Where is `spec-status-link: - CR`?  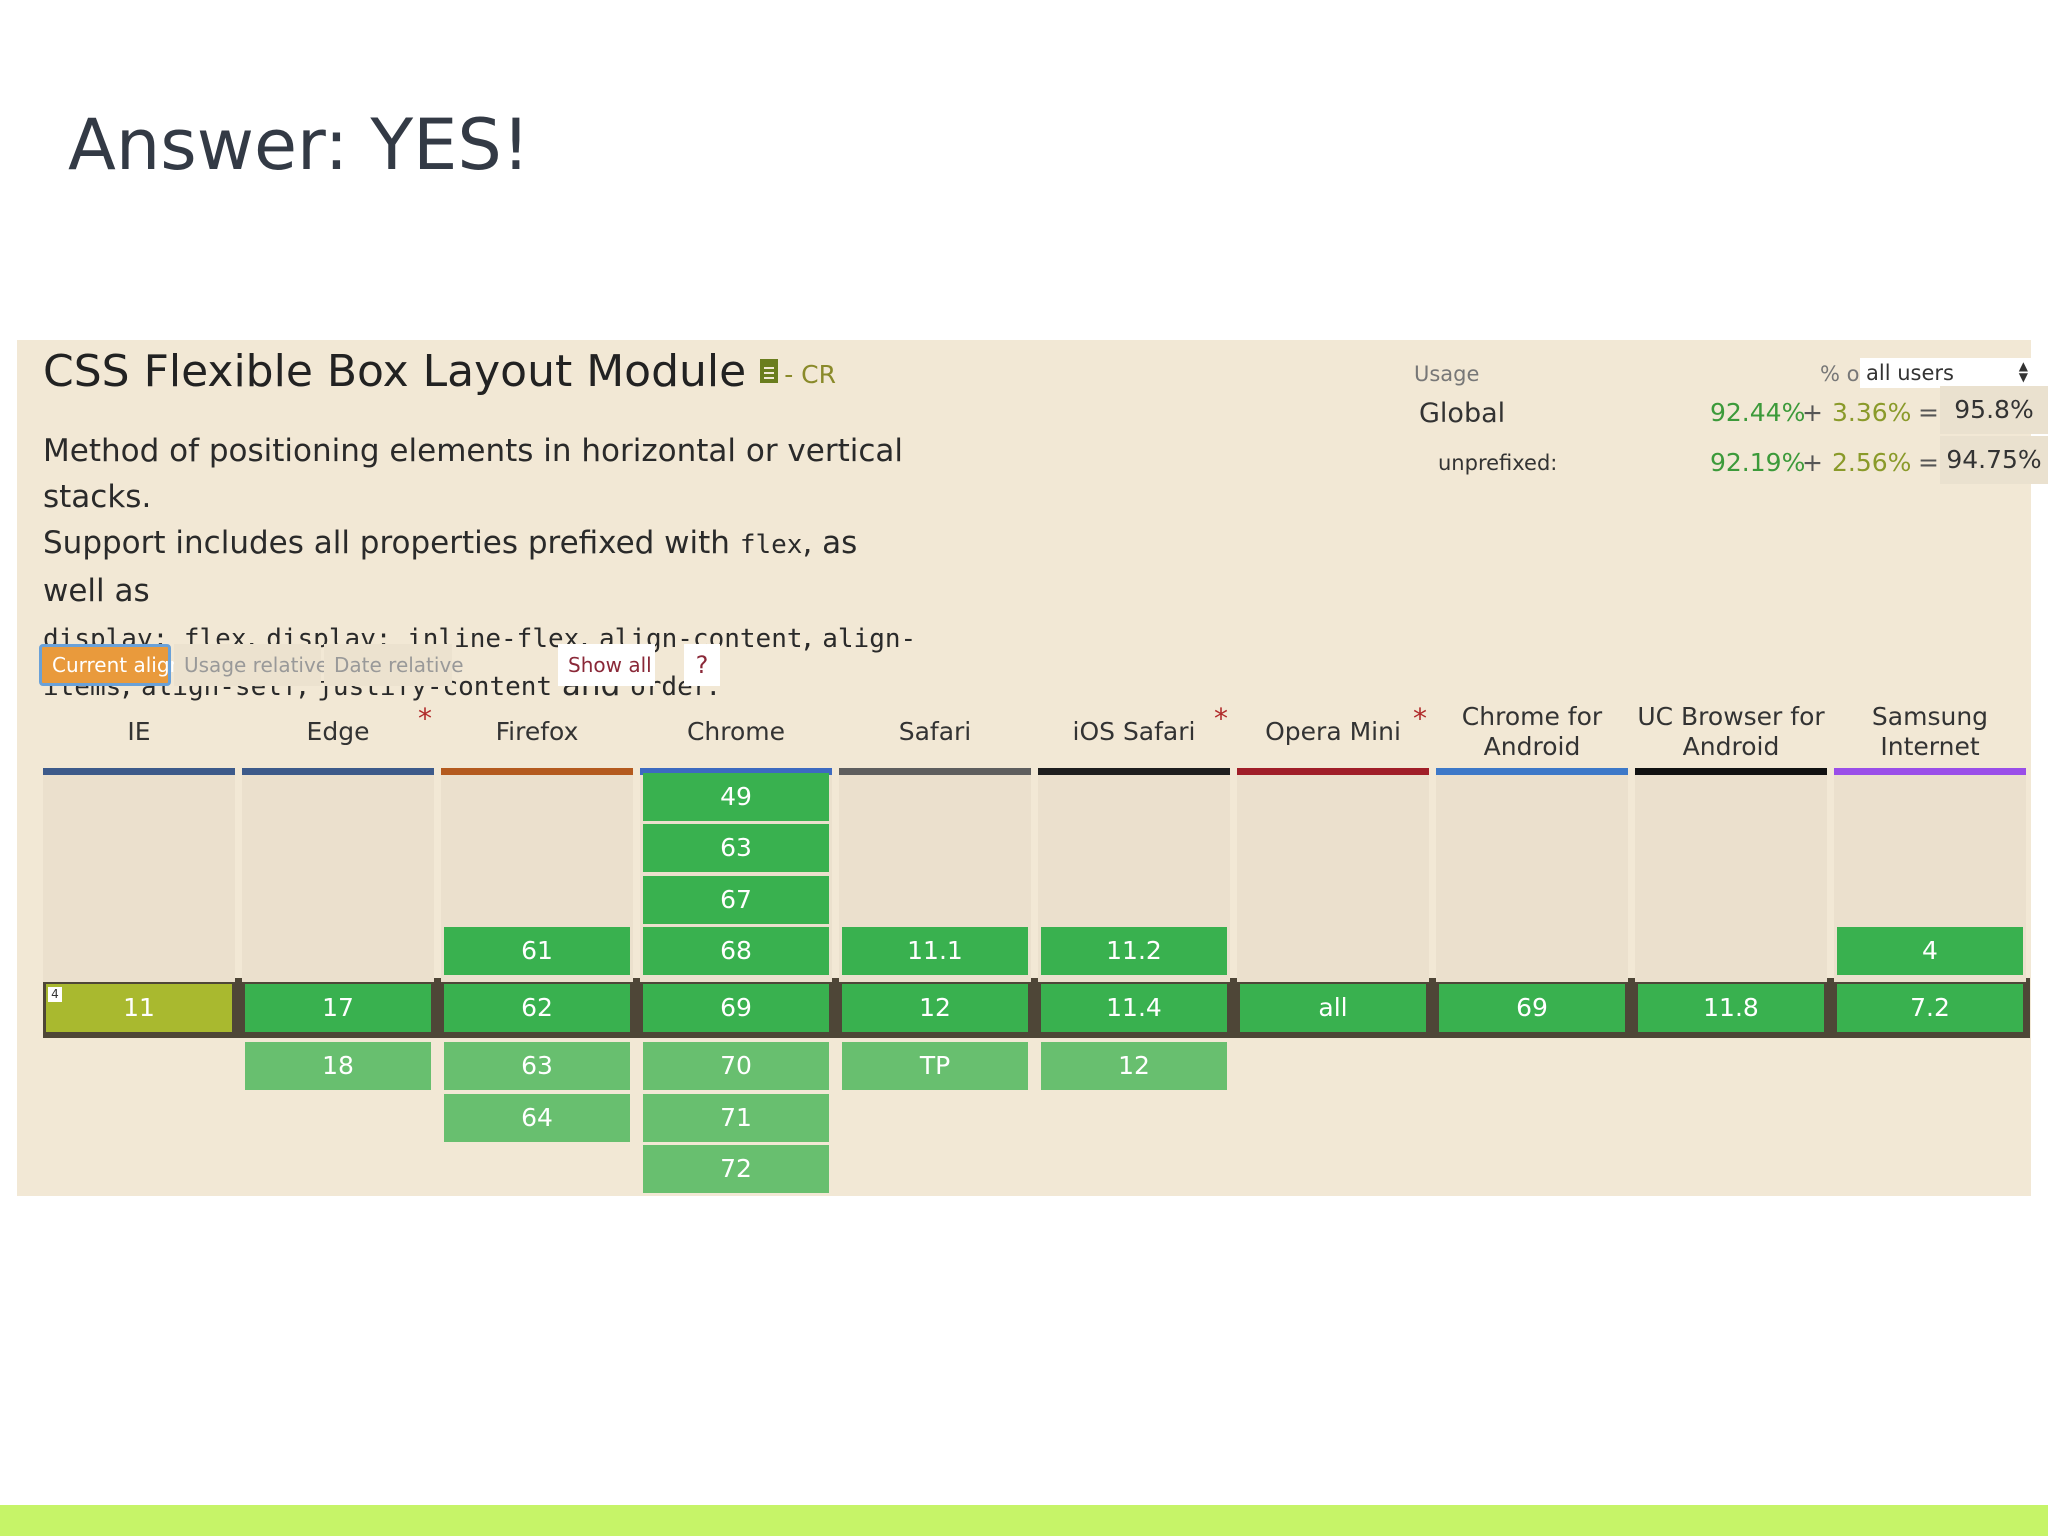
spec-status-link: - CR is located at coordinates (810, 374).